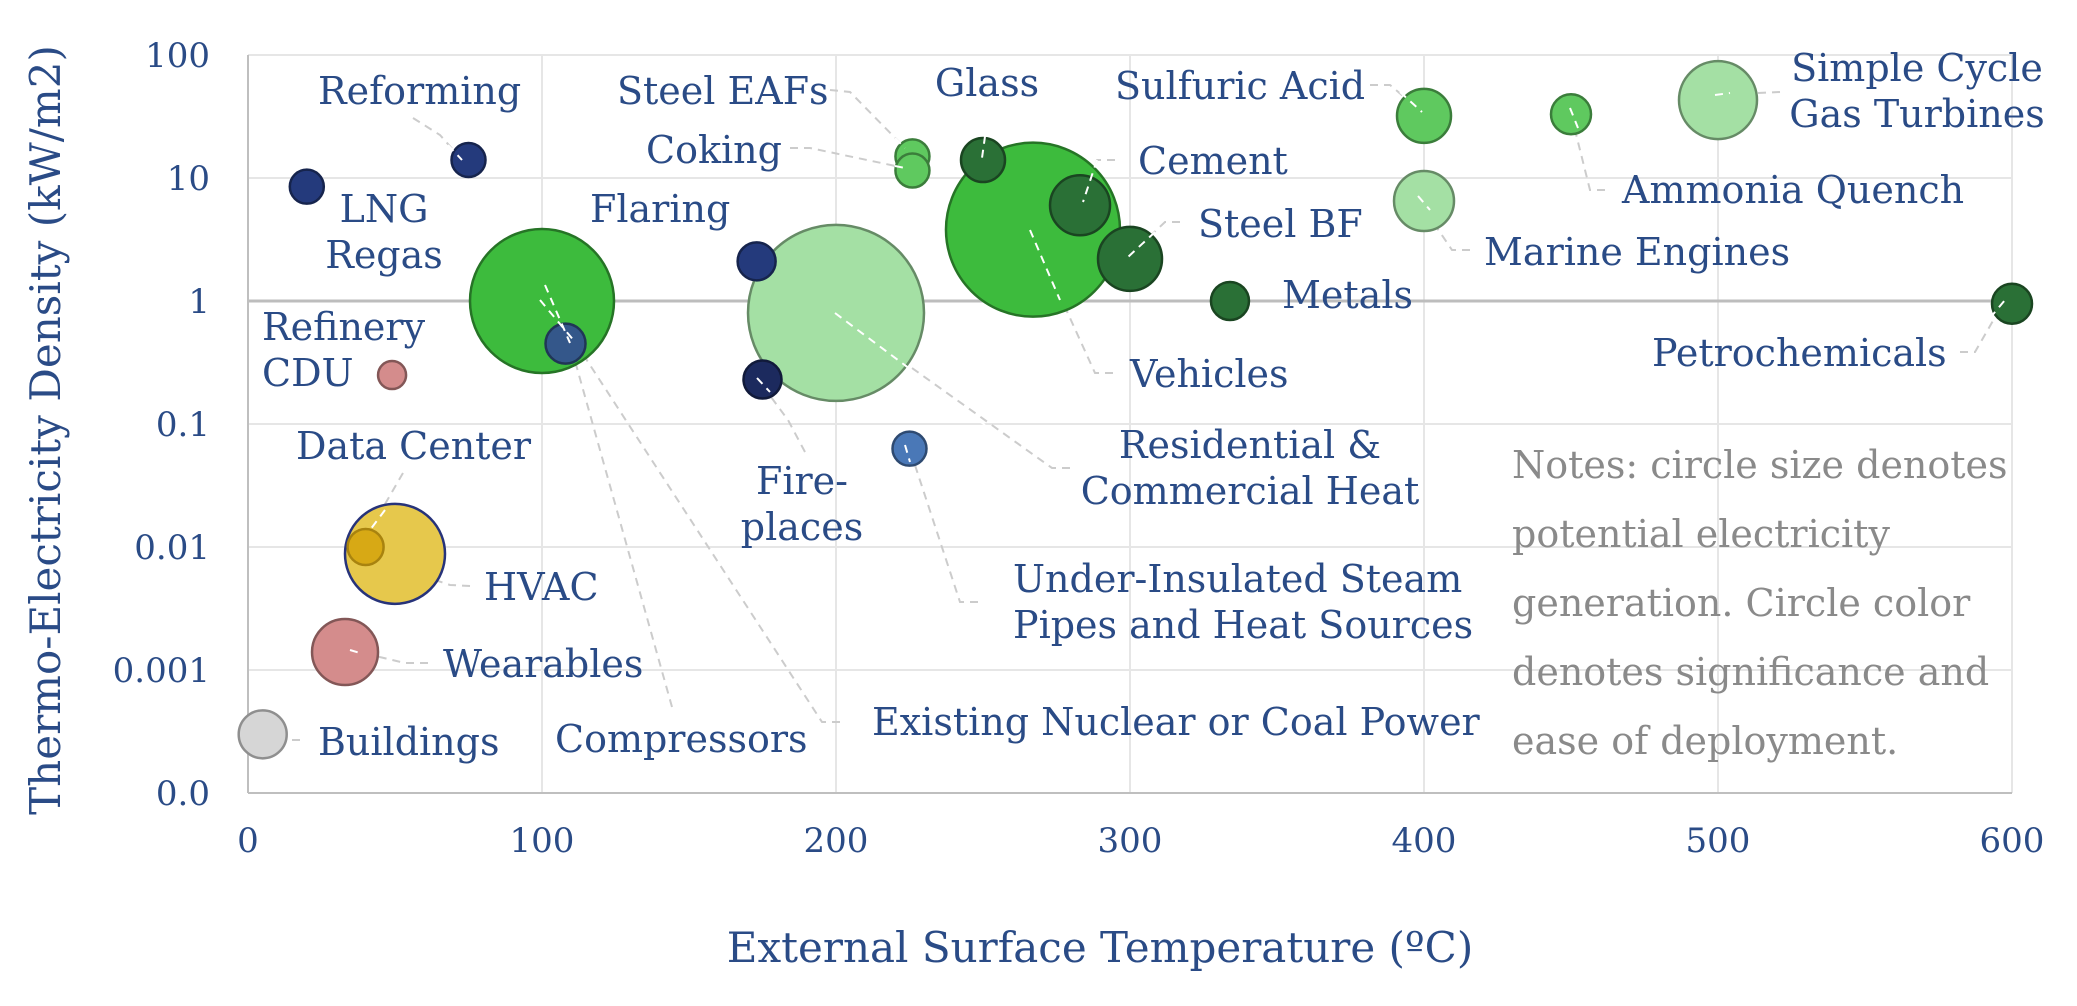 Image resolution: width=2077 pixels, height=1006 pixels. What do you see at coordinates (1718, 100) in the screenshot?
I see `bubble-simple-cycle-gas-turbines` at bounding box center [1718, 100].